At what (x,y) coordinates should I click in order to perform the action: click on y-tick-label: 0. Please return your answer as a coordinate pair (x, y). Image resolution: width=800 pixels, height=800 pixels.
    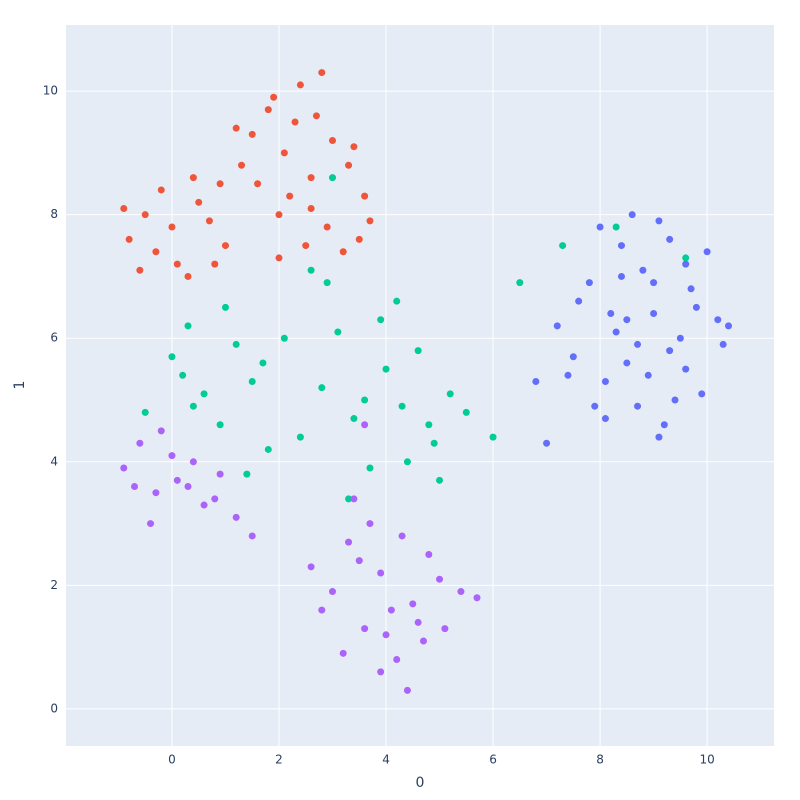
    Looking at the image, I should click on (54, 708).